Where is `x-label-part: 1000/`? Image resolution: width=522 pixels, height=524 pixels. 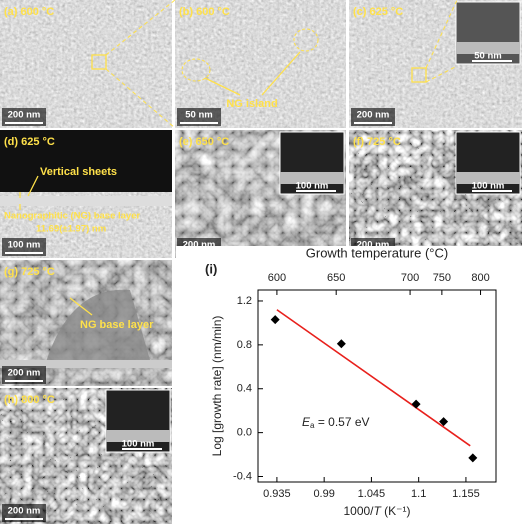 x-label-part: 1000/ is located at coordinates (358, 511).